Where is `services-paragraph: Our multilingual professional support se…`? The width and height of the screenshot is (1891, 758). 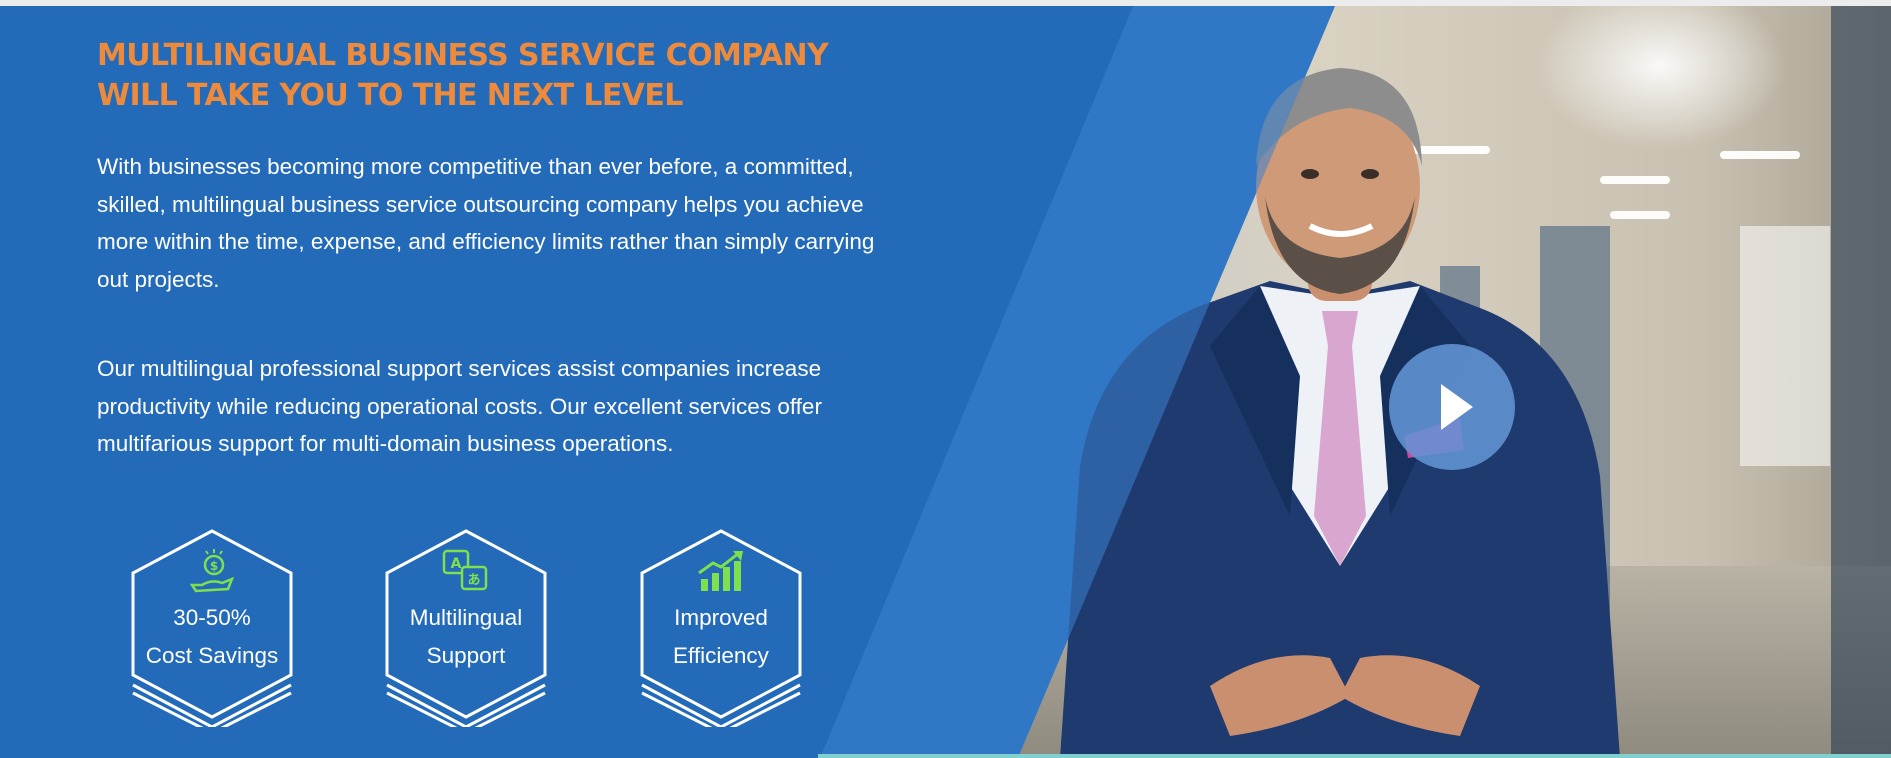
services-paragraph: Our multilingual professional support se… is located at coordinates (459, 406).